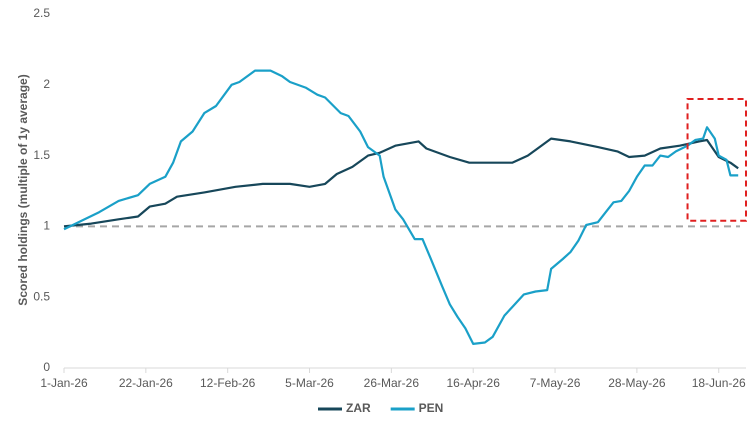 This screenshot has width=751, height=426. Describe the element at coordinates (358, 408) in the screenshot. I see `legend-text: ZAR` at that location.